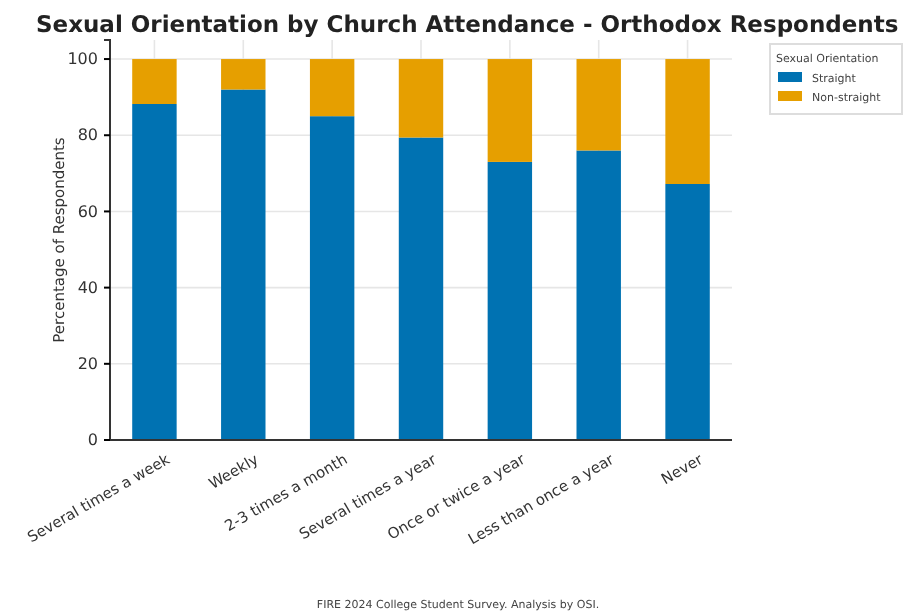 The height and width of the screenshot is (616, 906). I want to click on y-tick-label: 80, so click(87, 135).